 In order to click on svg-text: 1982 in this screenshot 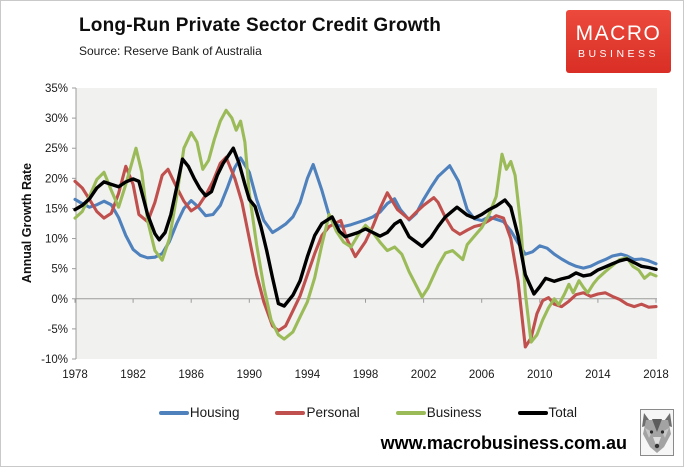, I will do `click(133, 375)`.